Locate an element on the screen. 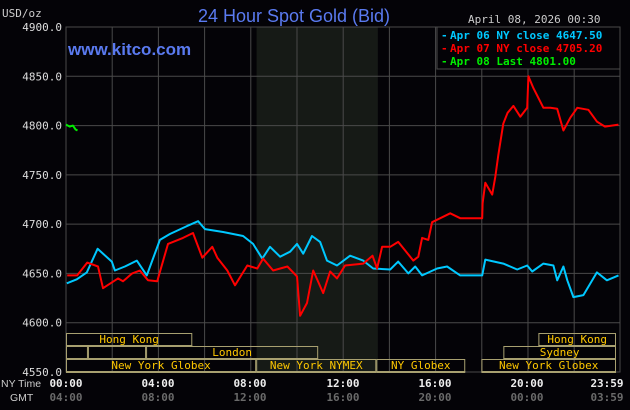 Image resolution: width=630 pixels, height=410 pixels. legend-swatch-0: - is located at coordinates (444, 35).